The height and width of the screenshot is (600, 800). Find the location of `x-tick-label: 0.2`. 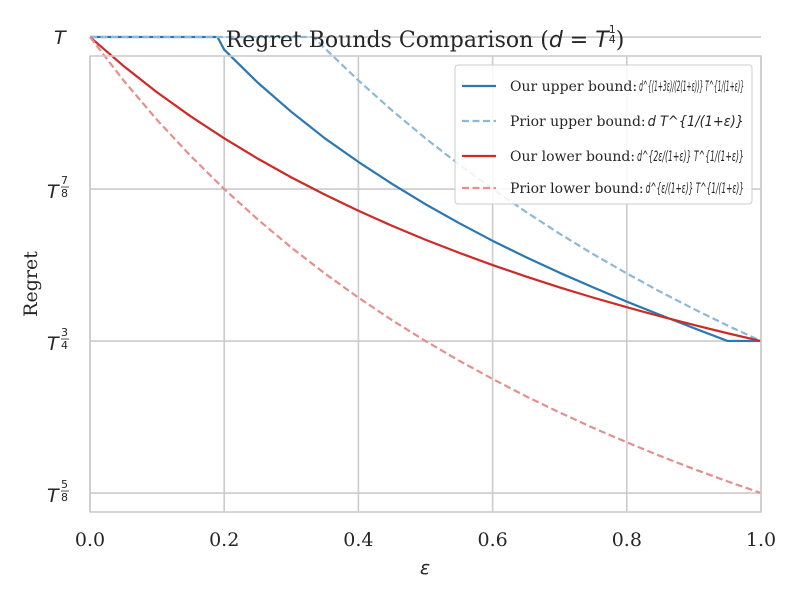

x-tick-label: 0.2 is located at coordinates (224, 540).